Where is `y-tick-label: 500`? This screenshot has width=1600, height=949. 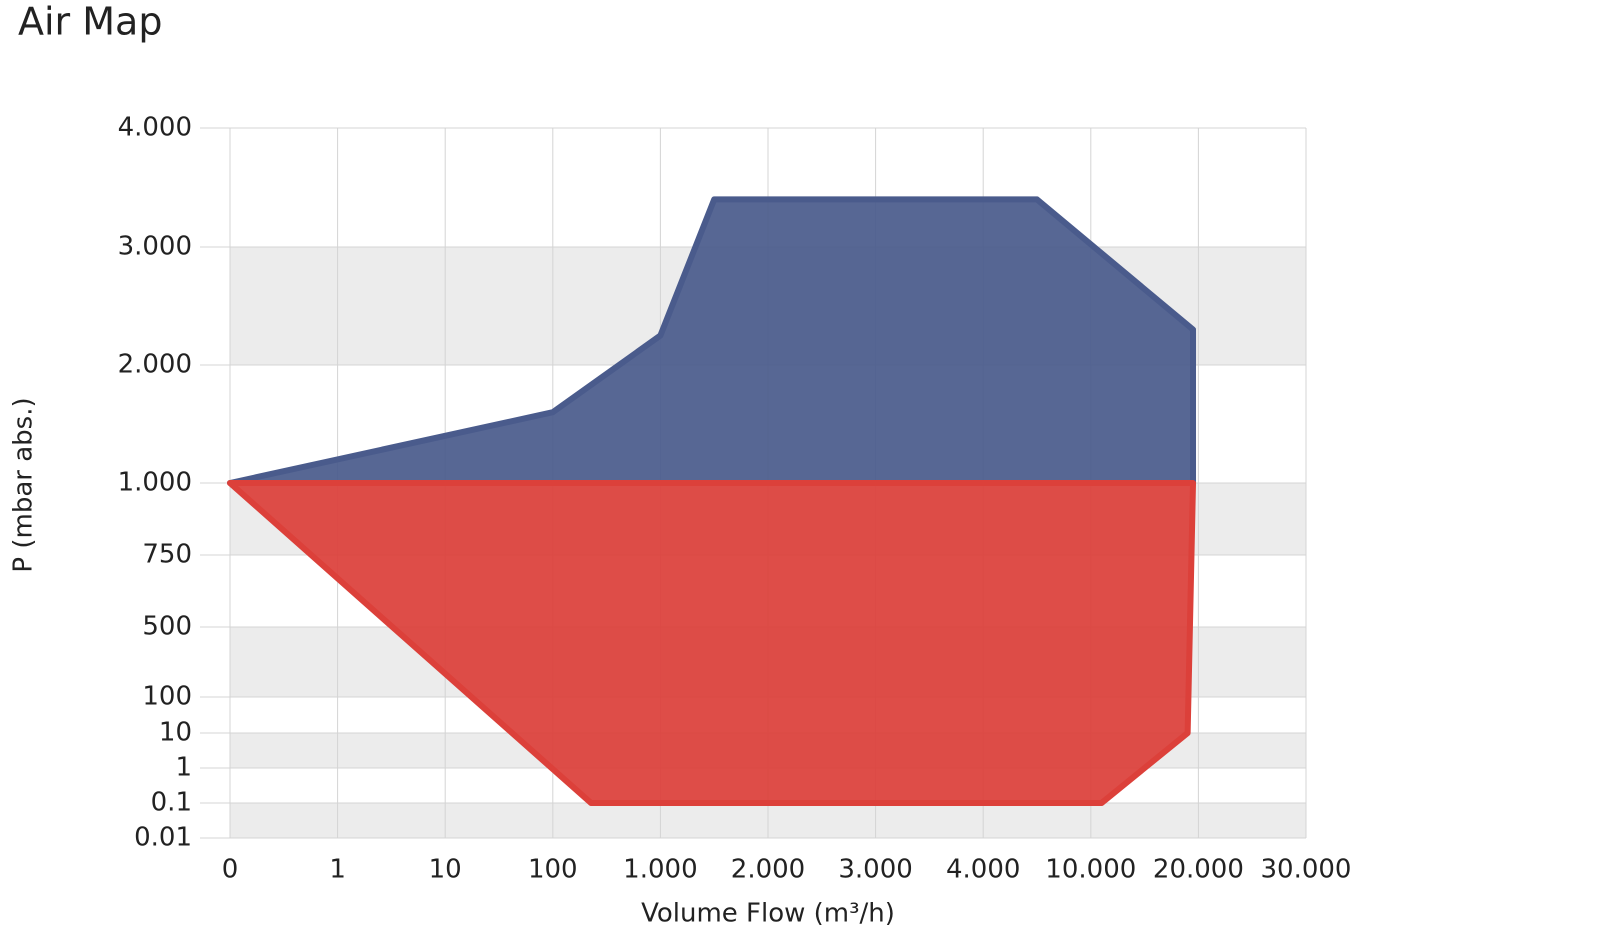 y-tick-label: 500 is located at coordinates (167, 627).